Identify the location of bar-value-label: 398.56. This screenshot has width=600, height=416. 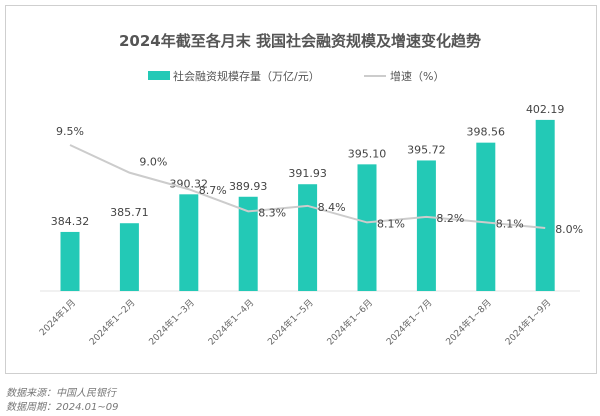
(486, 132).